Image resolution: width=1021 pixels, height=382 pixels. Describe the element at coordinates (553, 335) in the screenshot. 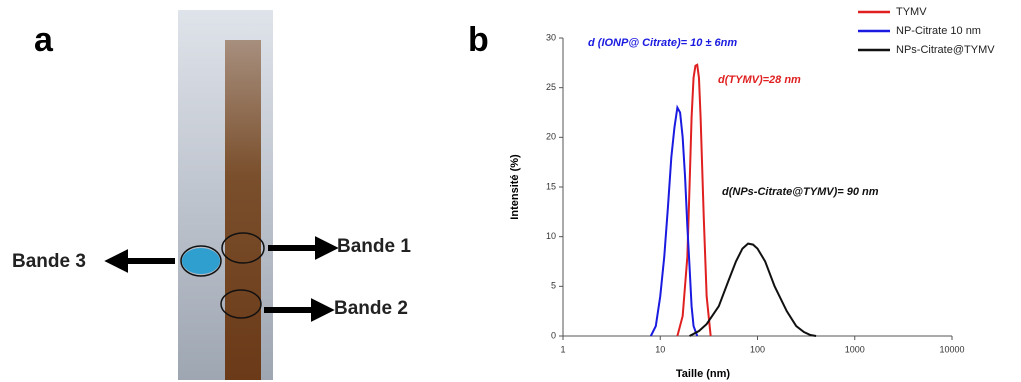

I see `y-tick-label: 0` at that location.